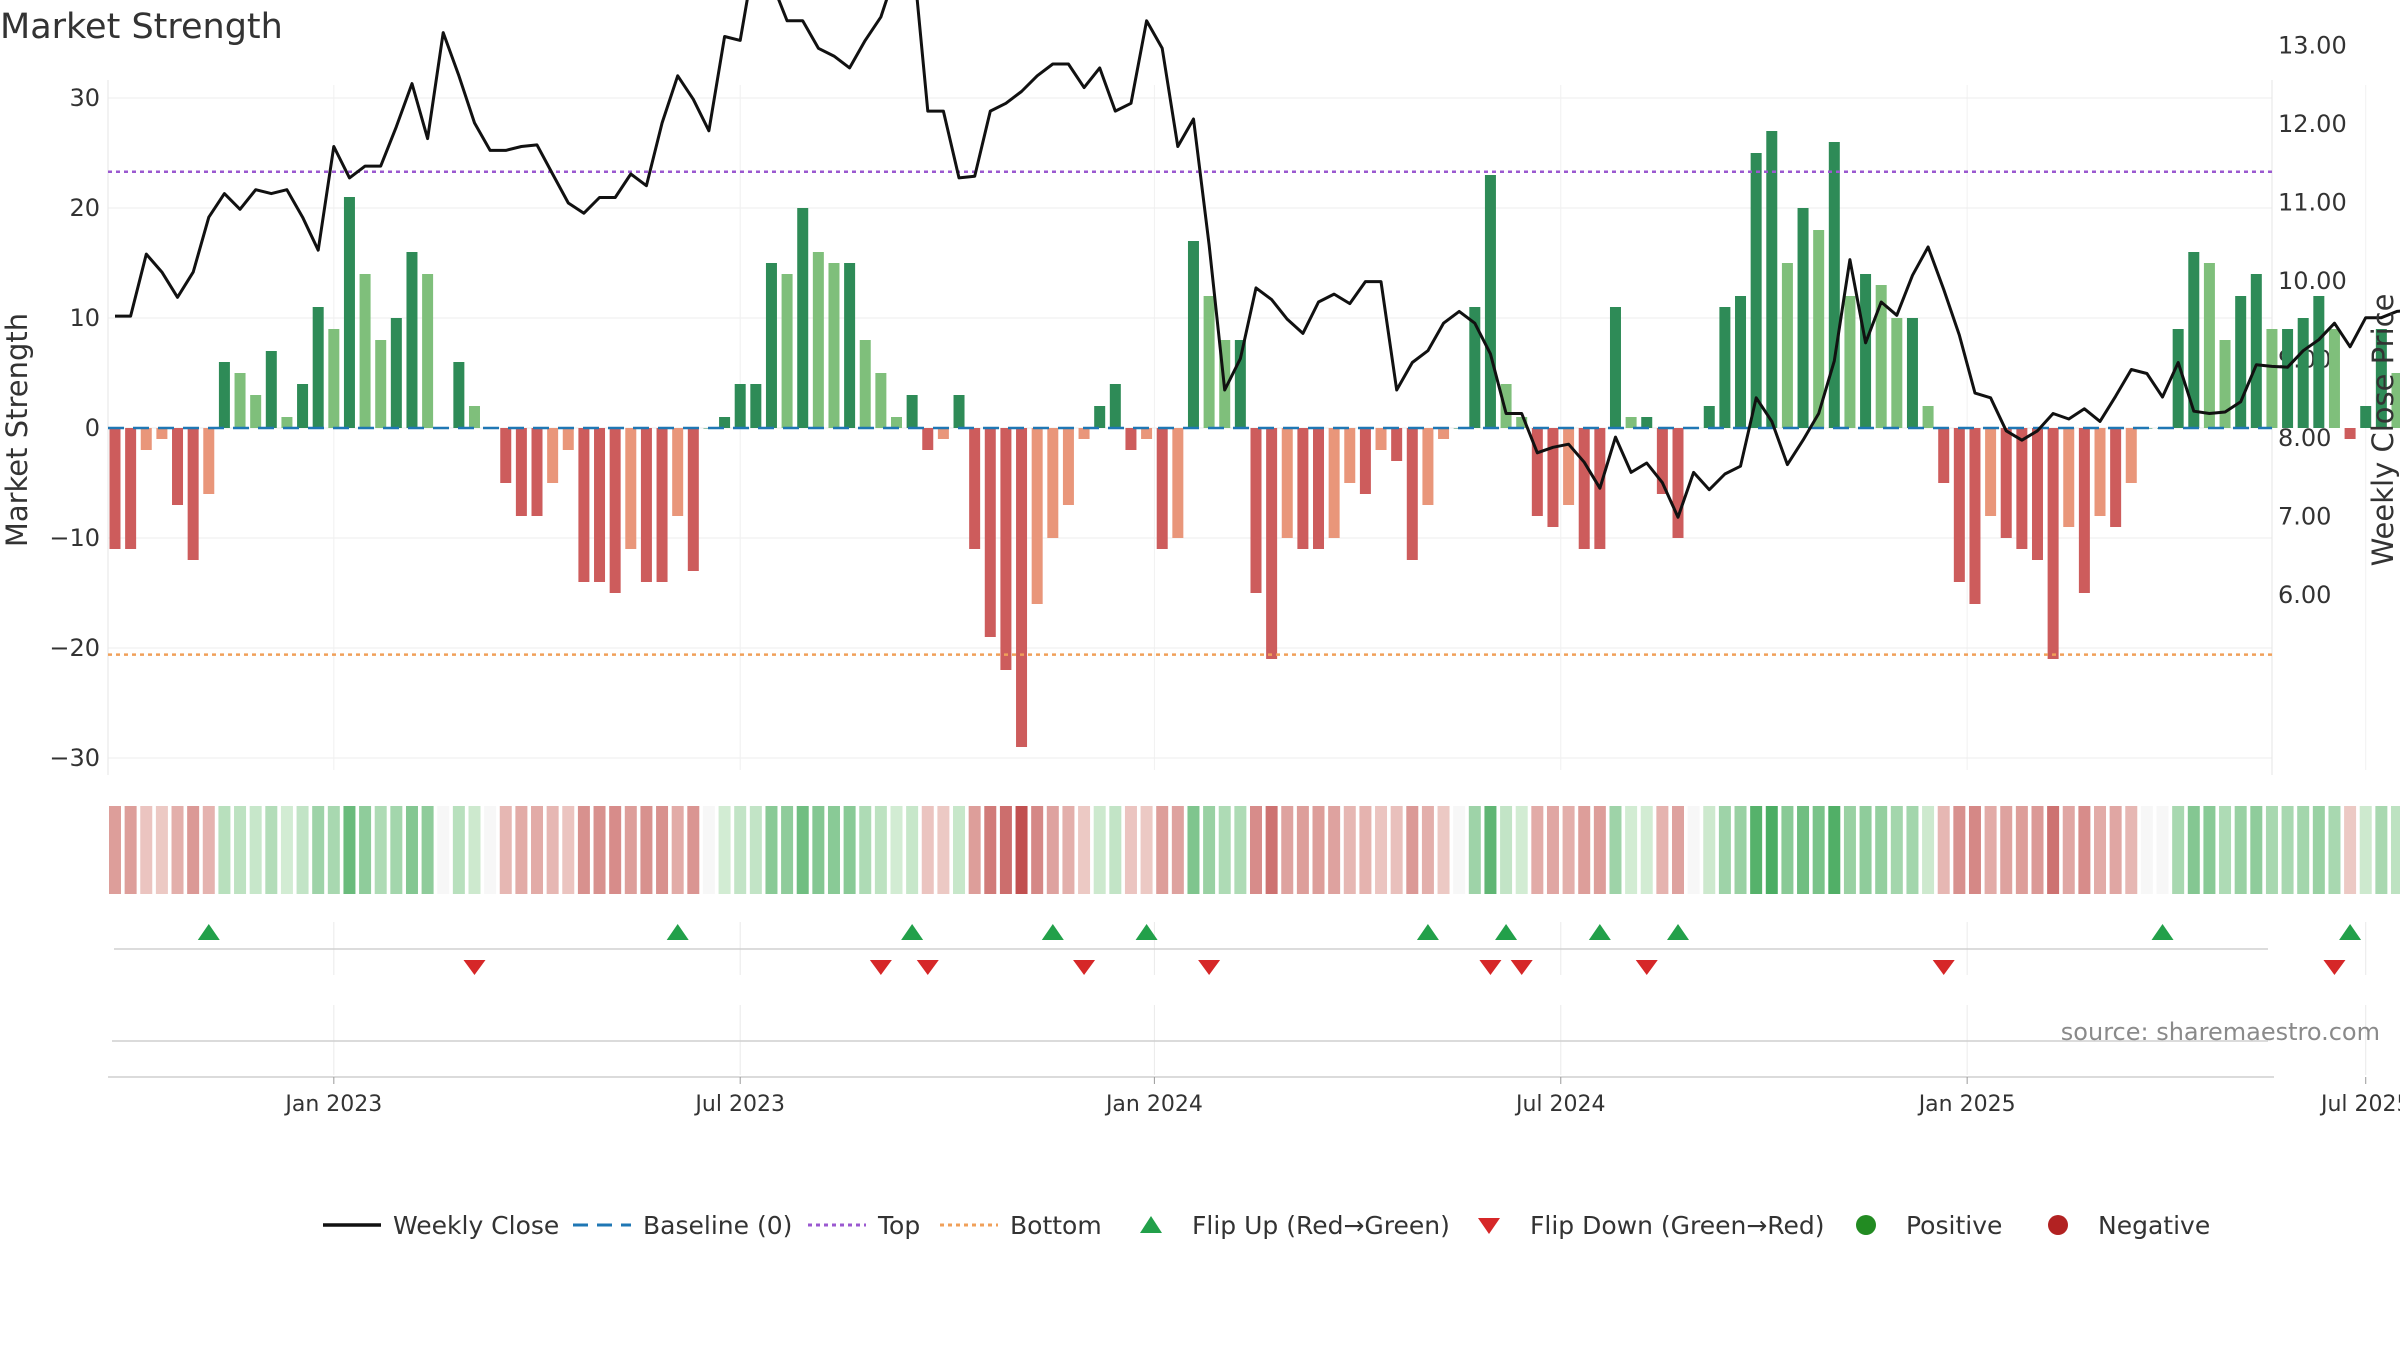 The width and height of the screenshot is (2400, 1350). I want to click on date-tick-label: Jan 2024, so click(1153, 1104).